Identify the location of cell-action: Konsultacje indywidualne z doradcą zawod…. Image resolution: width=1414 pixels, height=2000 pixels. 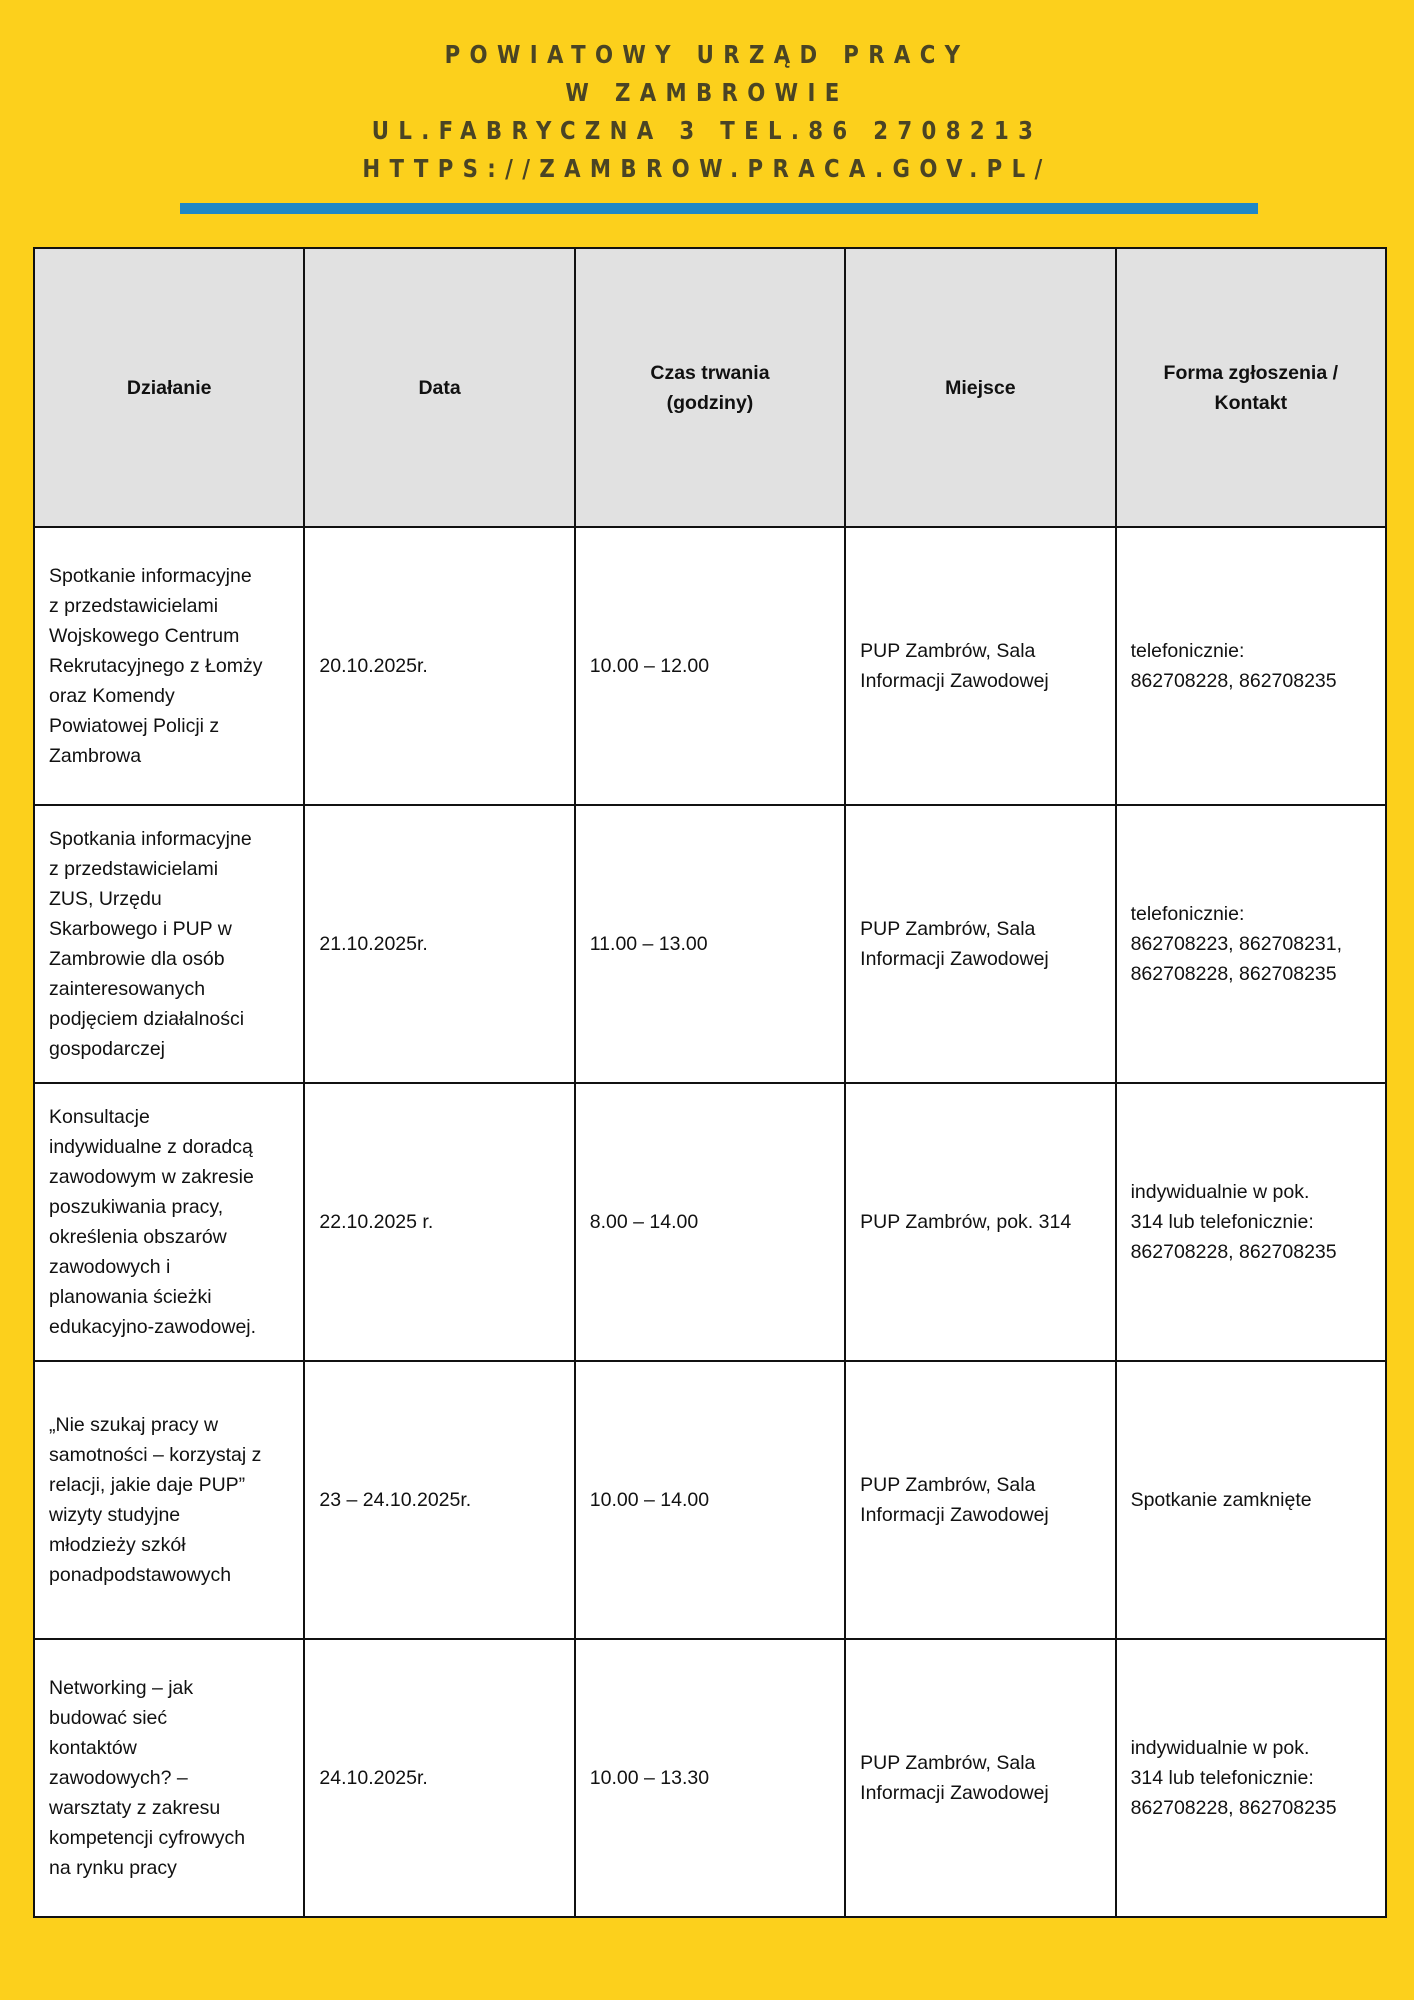
(169, 1222).